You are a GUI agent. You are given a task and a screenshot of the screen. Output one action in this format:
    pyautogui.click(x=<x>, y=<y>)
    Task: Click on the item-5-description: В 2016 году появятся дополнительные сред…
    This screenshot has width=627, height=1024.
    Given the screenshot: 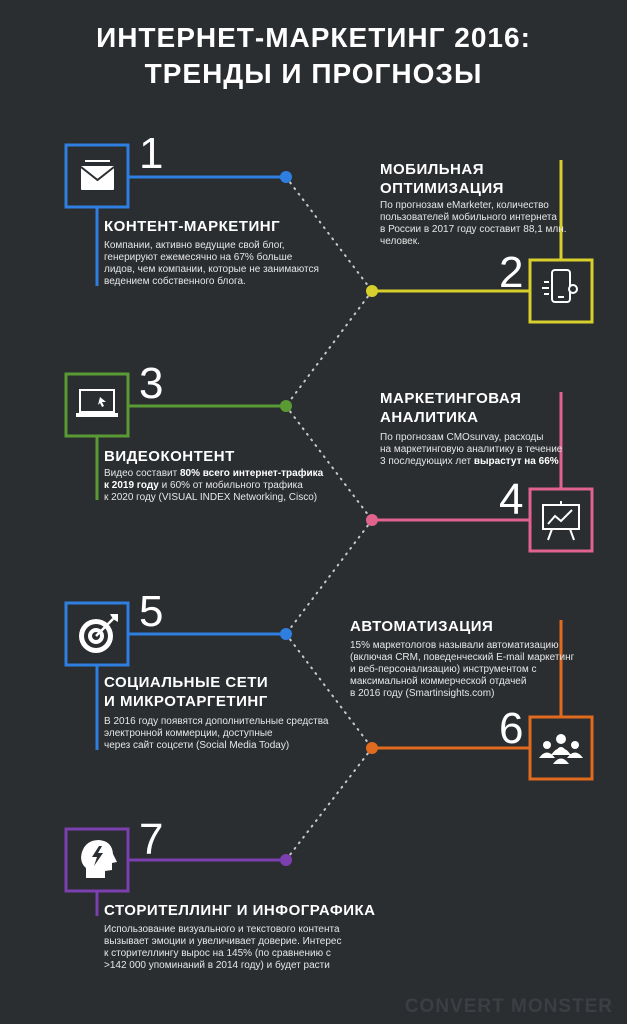 What is the action you would take?
    pyautogui.click(x=216, y=733)
    